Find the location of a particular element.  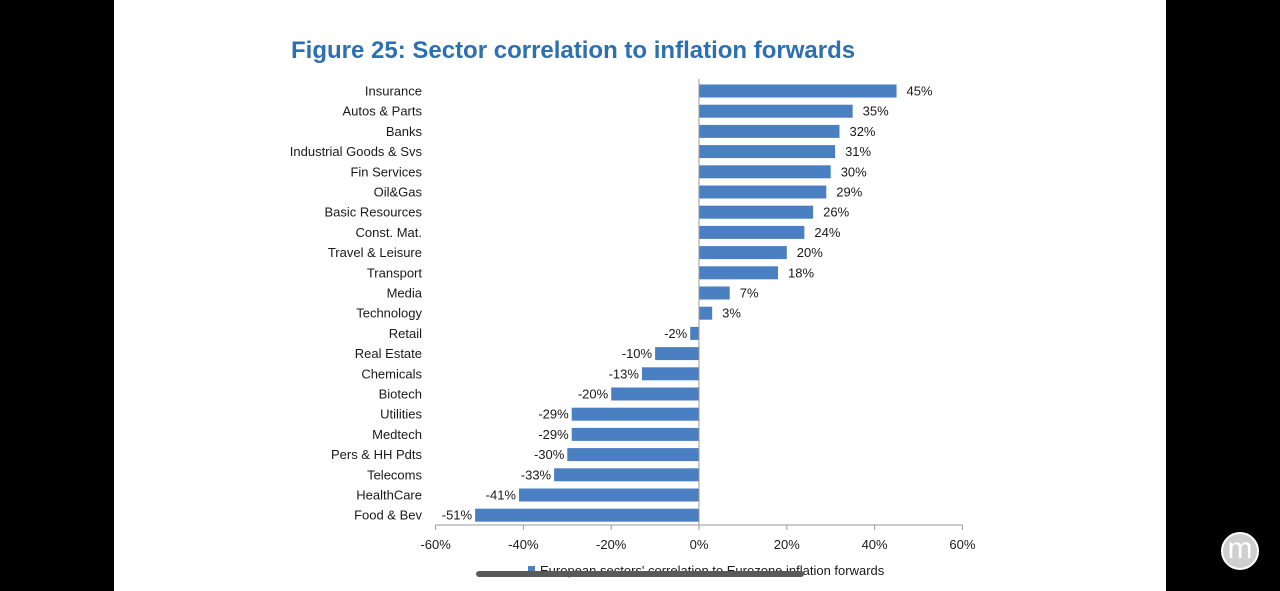

category-label: Travel & Leisure is located at coordinates (375, 252).